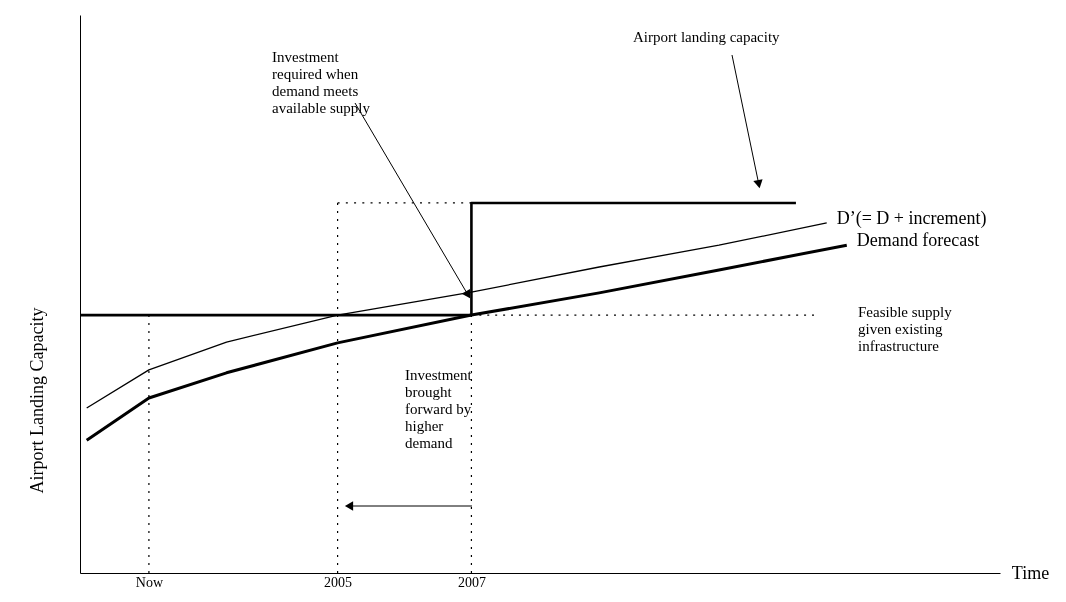  What do you see at coordinates (905, 329) in the screenshot?
I see `annotation: Feasible supply given existing infrastructure` at bounding box center [905, 329].